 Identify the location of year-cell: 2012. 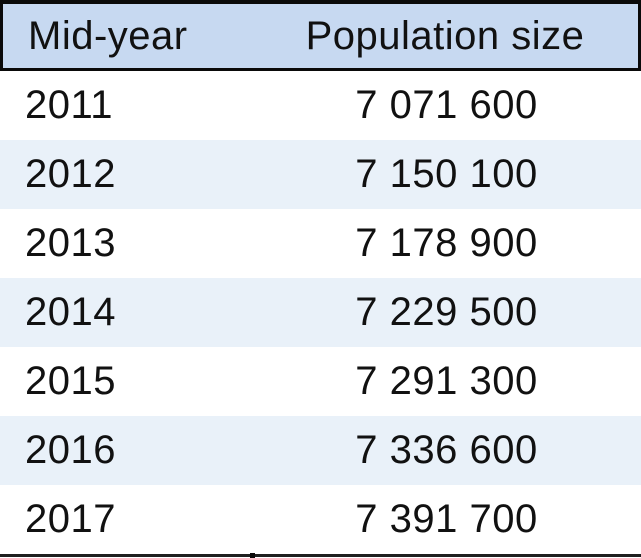
(70, 174).